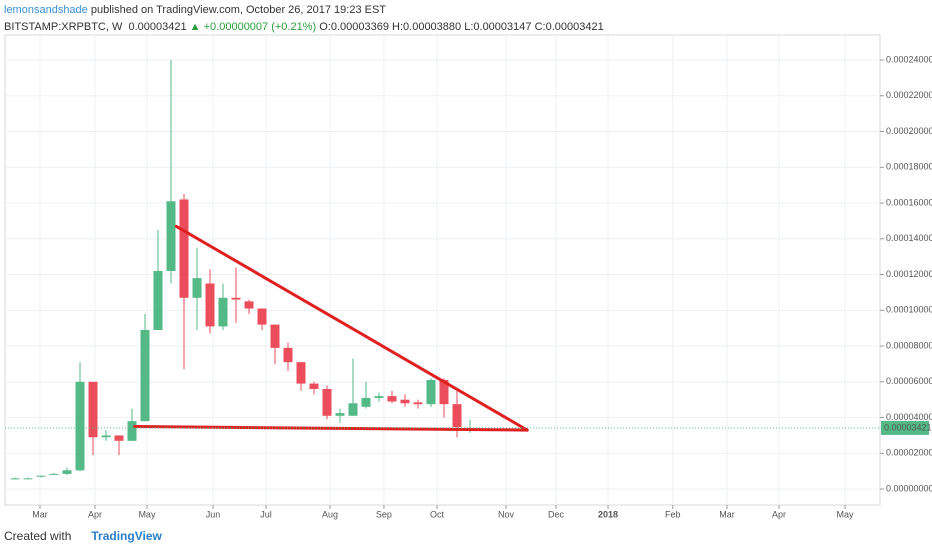  I want to click on brand: TradingView, so click(126, 536).